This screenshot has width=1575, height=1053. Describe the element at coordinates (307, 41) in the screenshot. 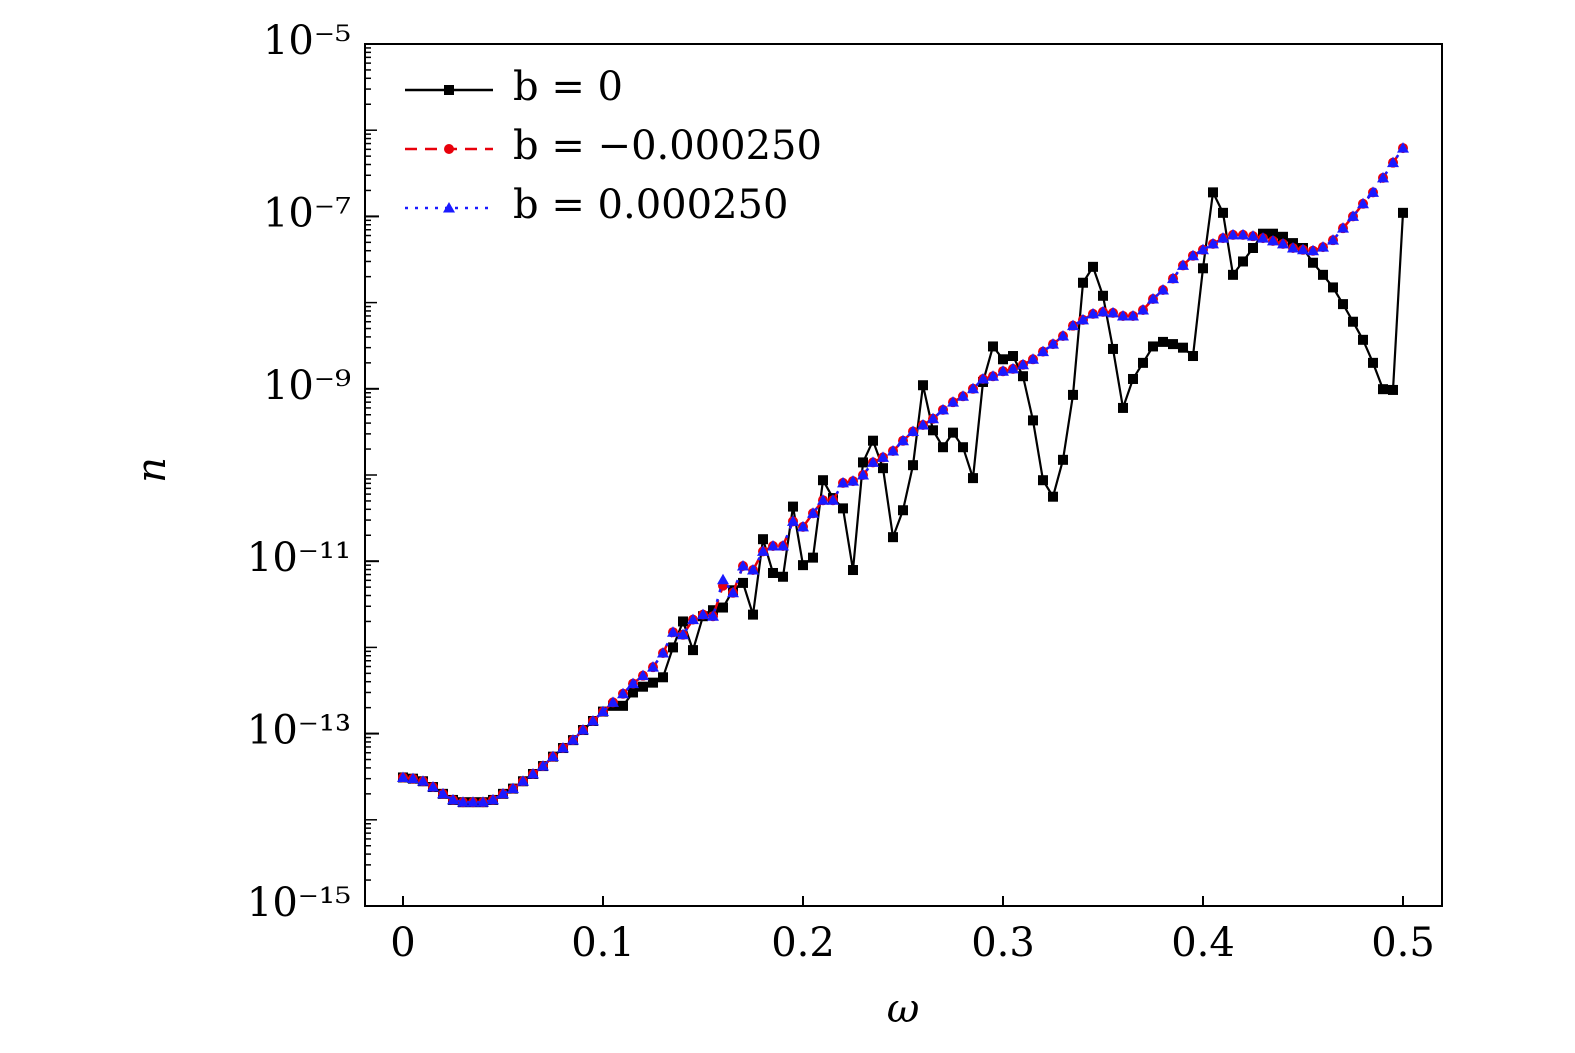

I see `y-tick-label: 10⁻⁵` at that location.